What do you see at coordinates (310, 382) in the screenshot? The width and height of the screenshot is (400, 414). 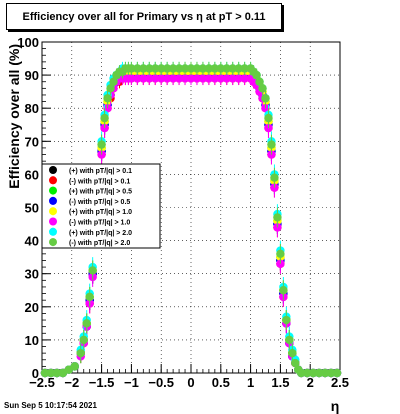 I see `x-tick-label: 2` at bounding box center [310, 382].